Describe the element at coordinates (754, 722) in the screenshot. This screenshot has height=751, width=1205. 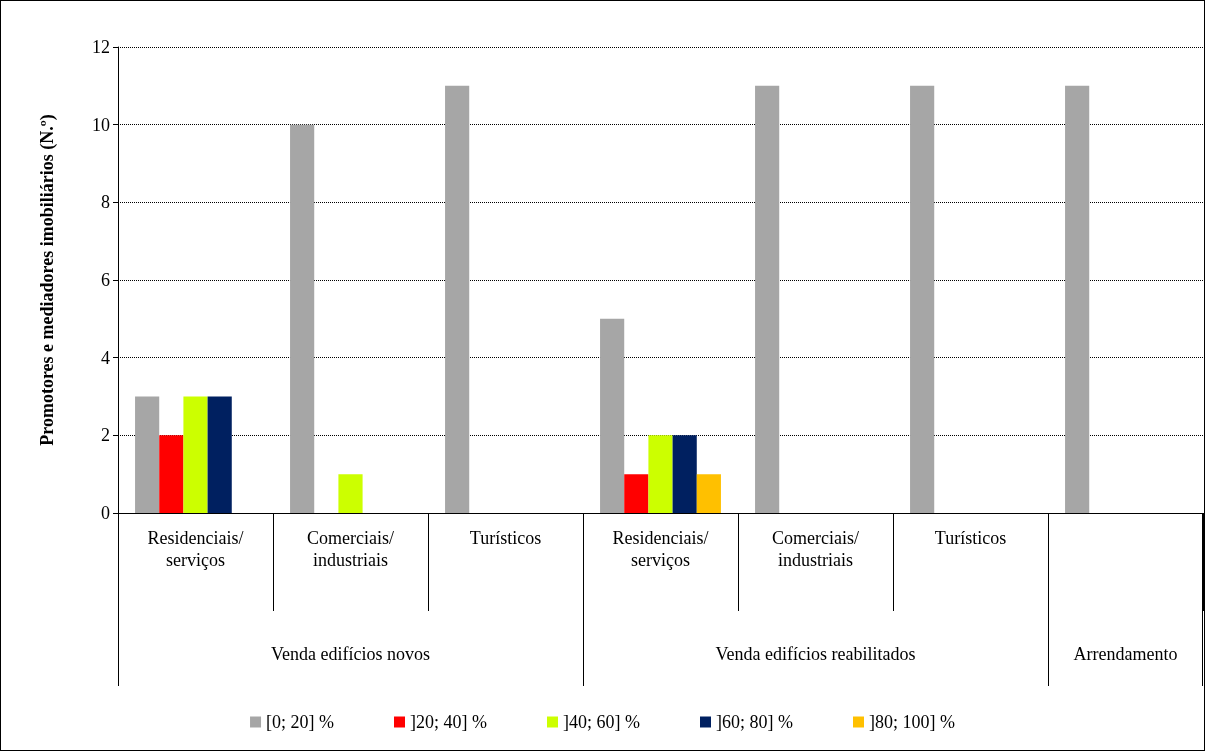
I see `legend-label: ]60; 80] %` at that location.